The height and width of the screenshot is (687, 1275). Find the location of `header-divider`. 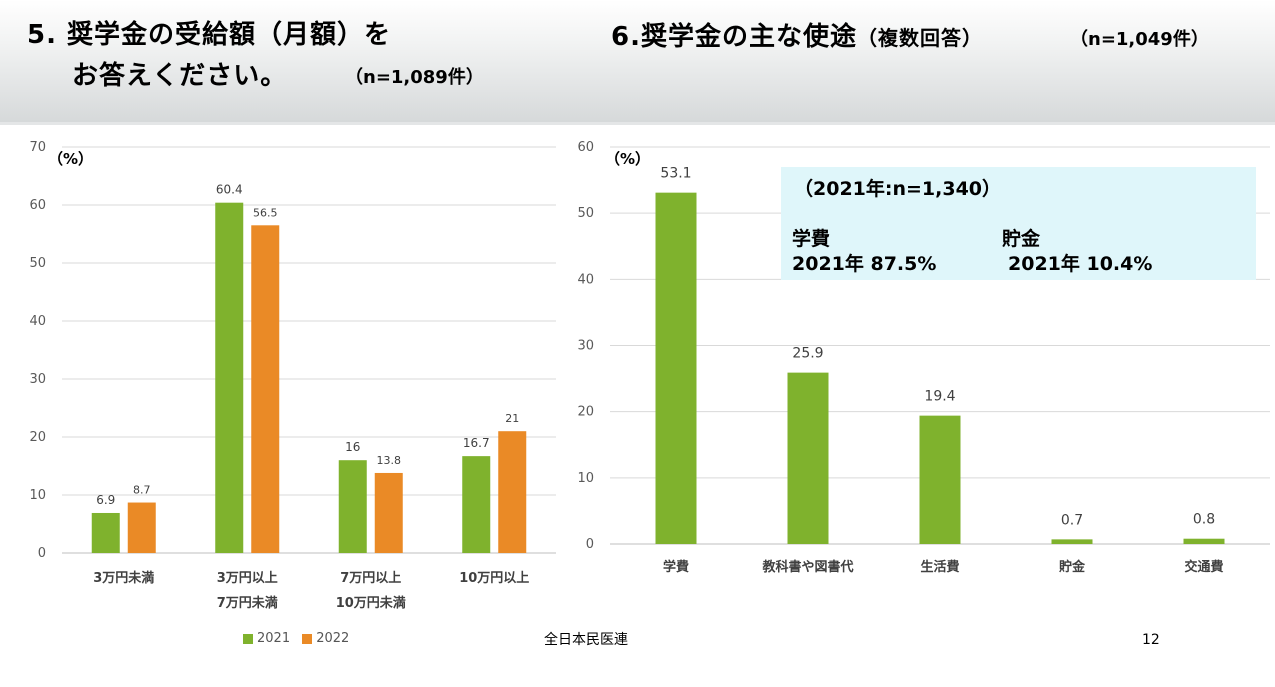

header-divider is located at coordinates (637, 123).